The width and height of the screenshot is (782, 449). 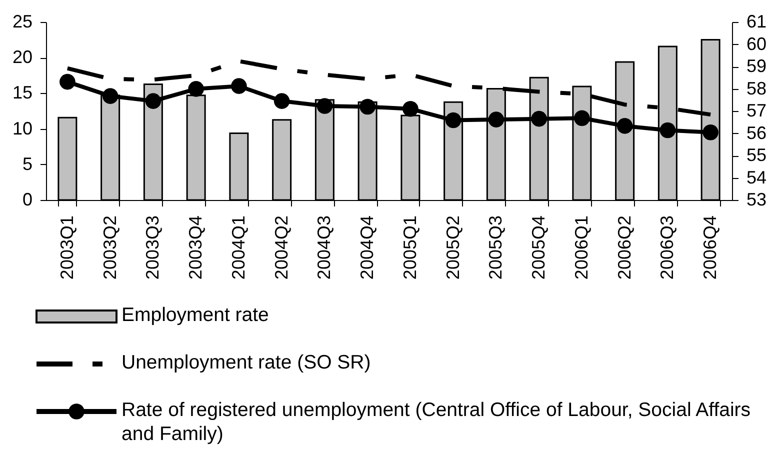 What do you see at coordinates (756, 110) in the screenshot?
I see `y2-tick-label: 57` at bounding box center [756, 110].